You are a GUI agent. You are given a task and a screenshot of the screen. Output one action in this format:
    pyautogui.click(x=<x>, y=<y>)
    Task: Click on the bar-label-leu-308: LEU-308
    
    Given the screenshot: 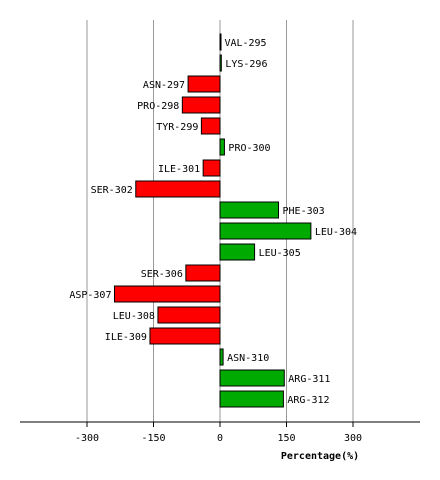 What is the action you would take?
    pyautogui.click(x=134, y=316)
    